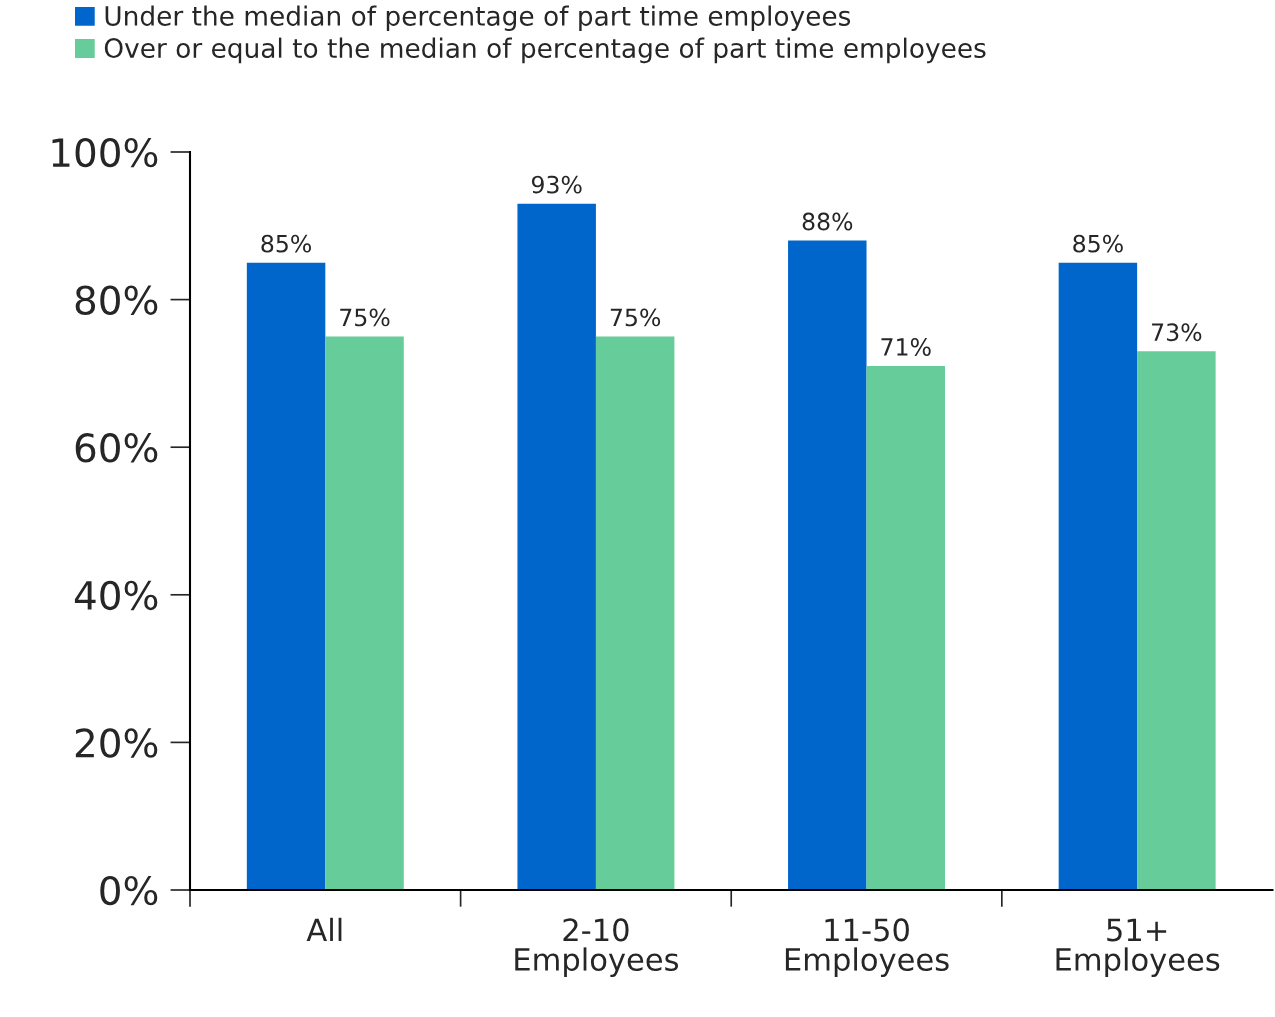 The height and width of the screenshot is (1017, 1275). What do you see at coordinates (597, 947) in the screenshot?
I see `x-tick-label: 2-10 Employees` at bounding box center [597, 947].